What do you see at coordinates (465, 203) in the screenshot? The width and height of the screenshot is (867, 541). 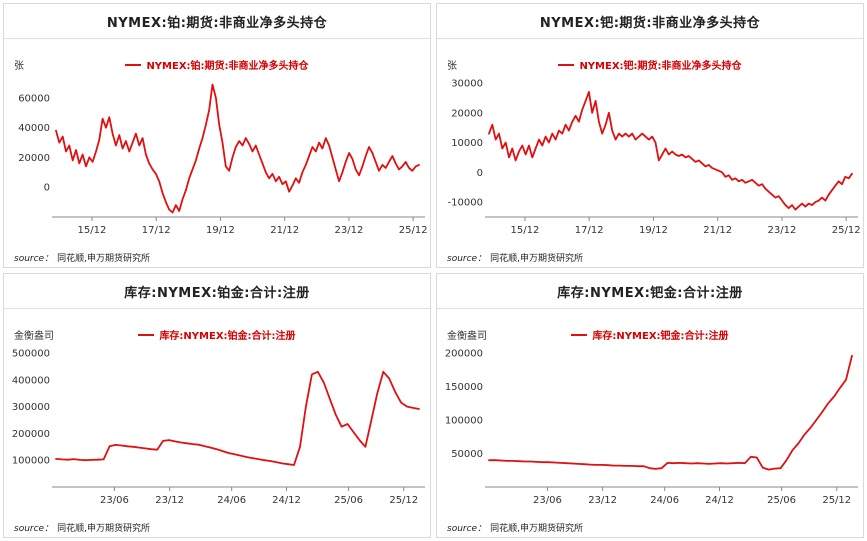 I see `y-tick-label: -10000` at bounding box center [465, 203].